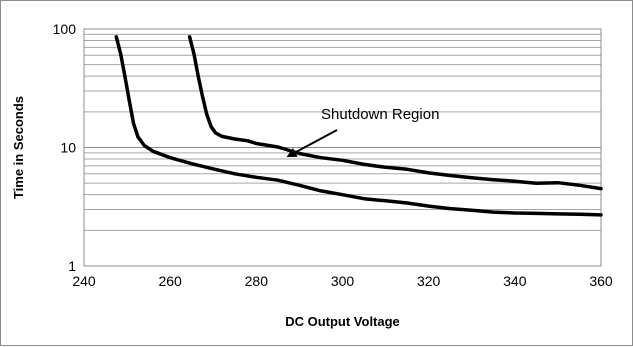  What do you see at coordinates (84, 281) in the screenshot?
I see `x-tick-label: 240` at bounding box center [84, 281].